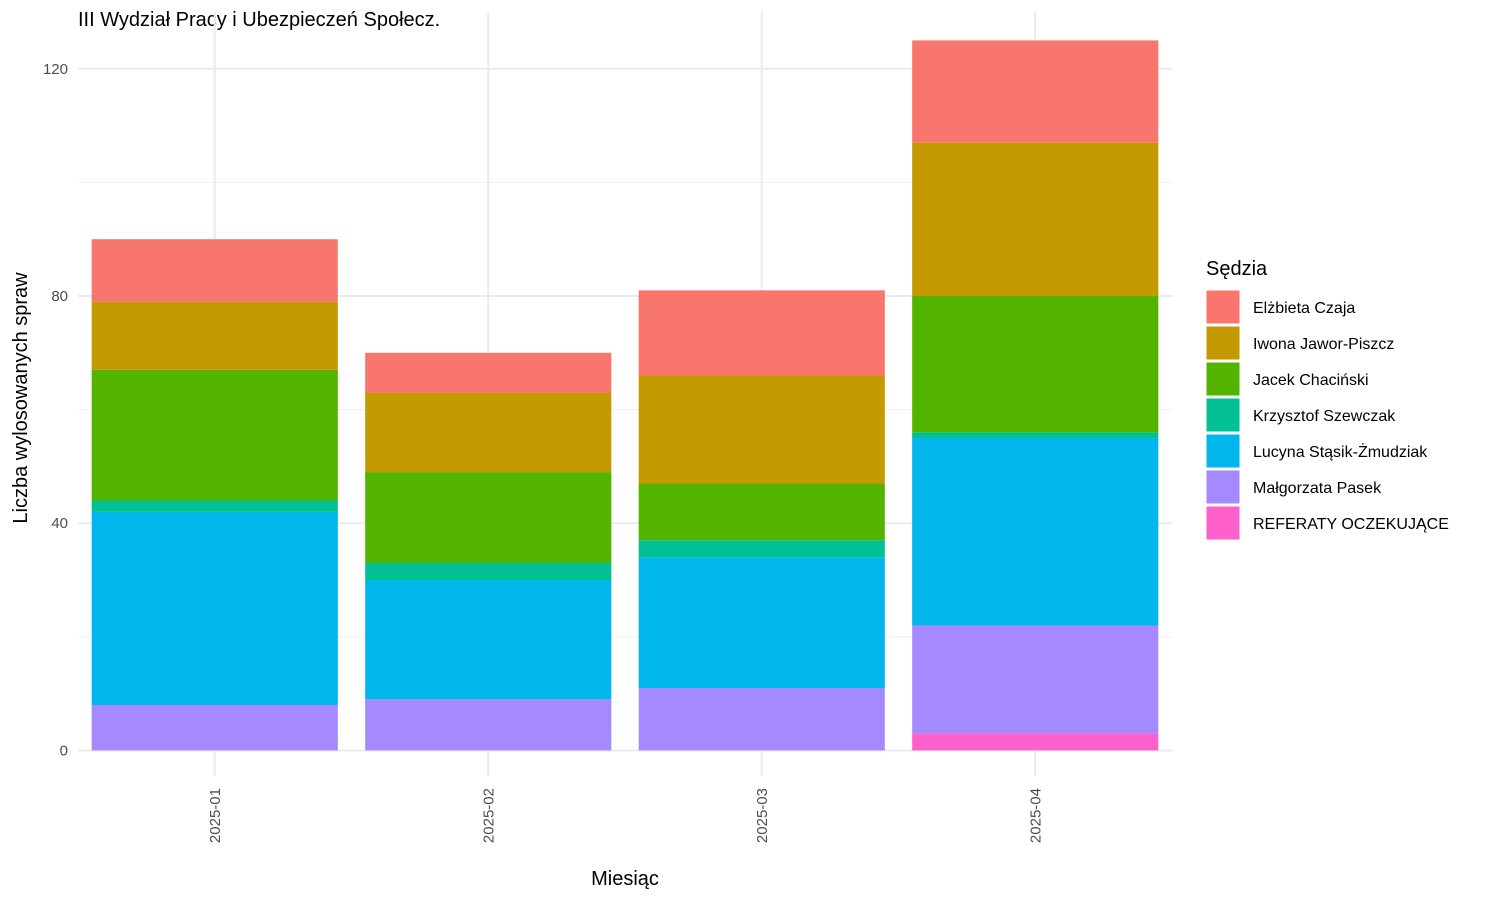 This screenshot has height=900, width=1500. Describe the element at coordinates (1317, 488) in the screenshot. I see `legend-label: Małgorzata Pasek` at that location.